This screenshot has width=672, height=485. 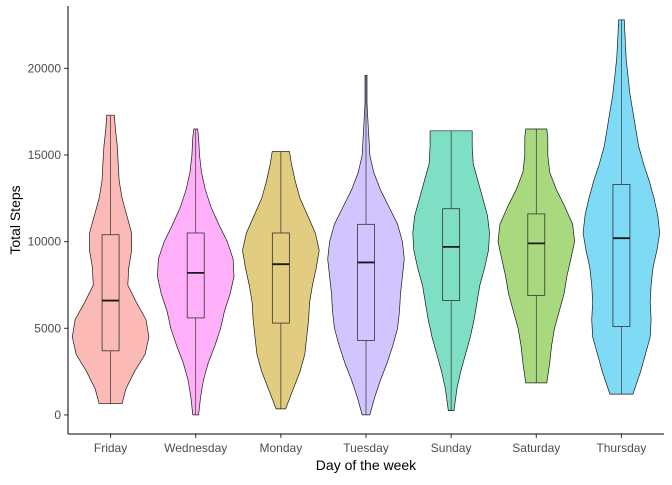 I want to click on y-axis-title: Total Steps, so click(x=15, y=219).